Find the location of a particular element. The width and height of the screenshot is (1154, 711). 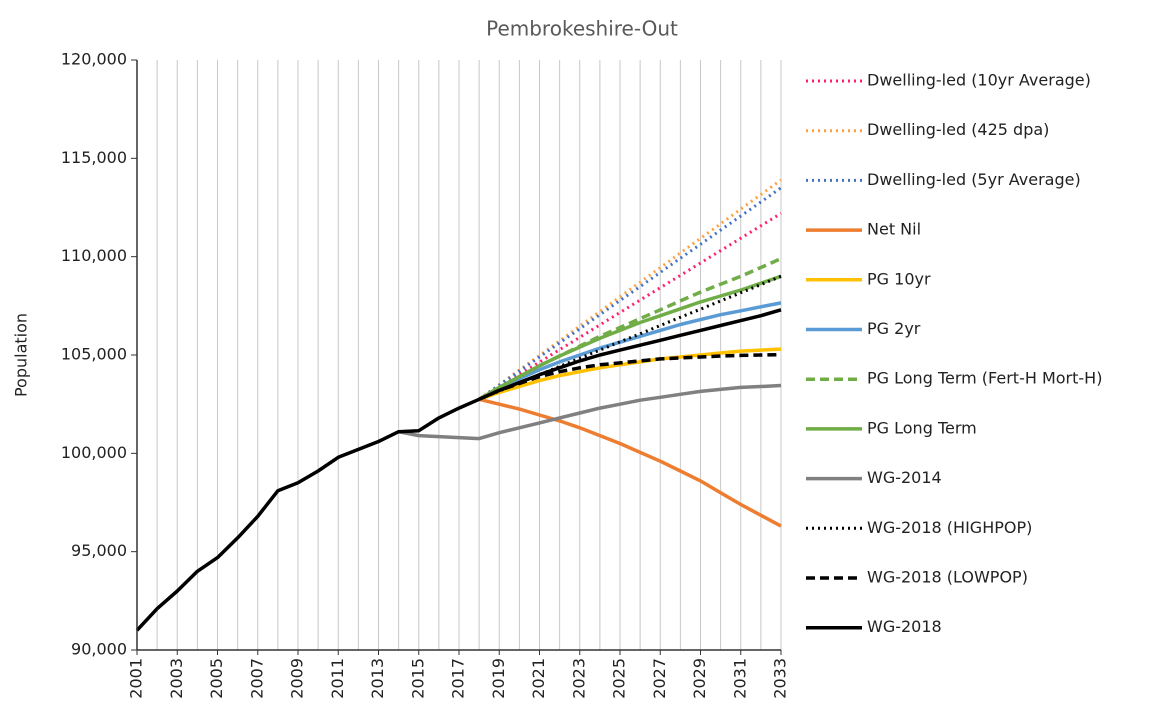

x-tick-label: 2033 is located at coordinates (780, 678).